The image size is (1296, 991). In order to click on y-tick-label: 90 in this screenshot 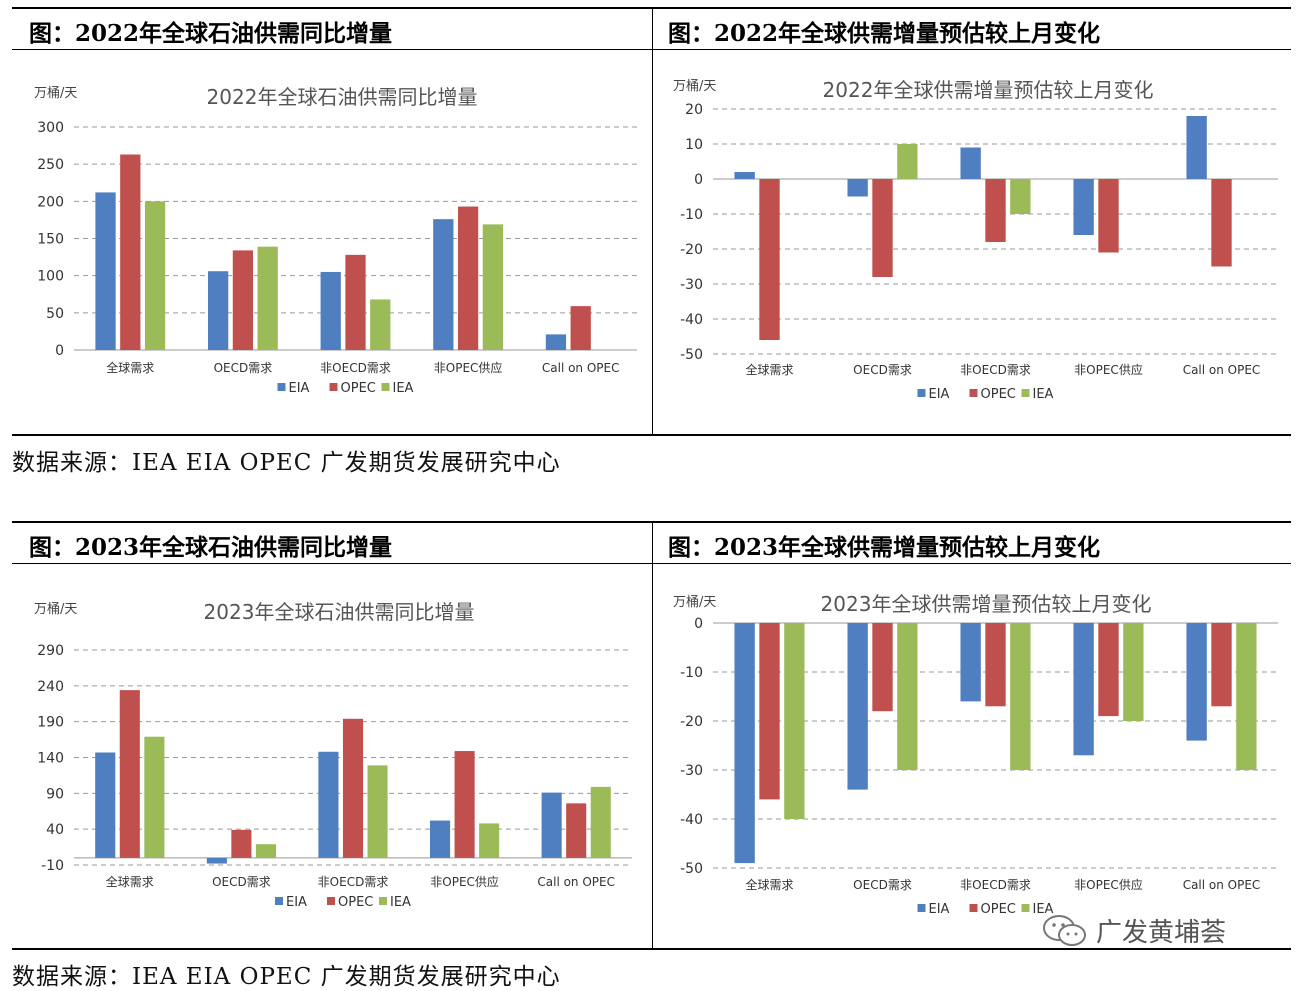, I will do `click(55, 794)`.